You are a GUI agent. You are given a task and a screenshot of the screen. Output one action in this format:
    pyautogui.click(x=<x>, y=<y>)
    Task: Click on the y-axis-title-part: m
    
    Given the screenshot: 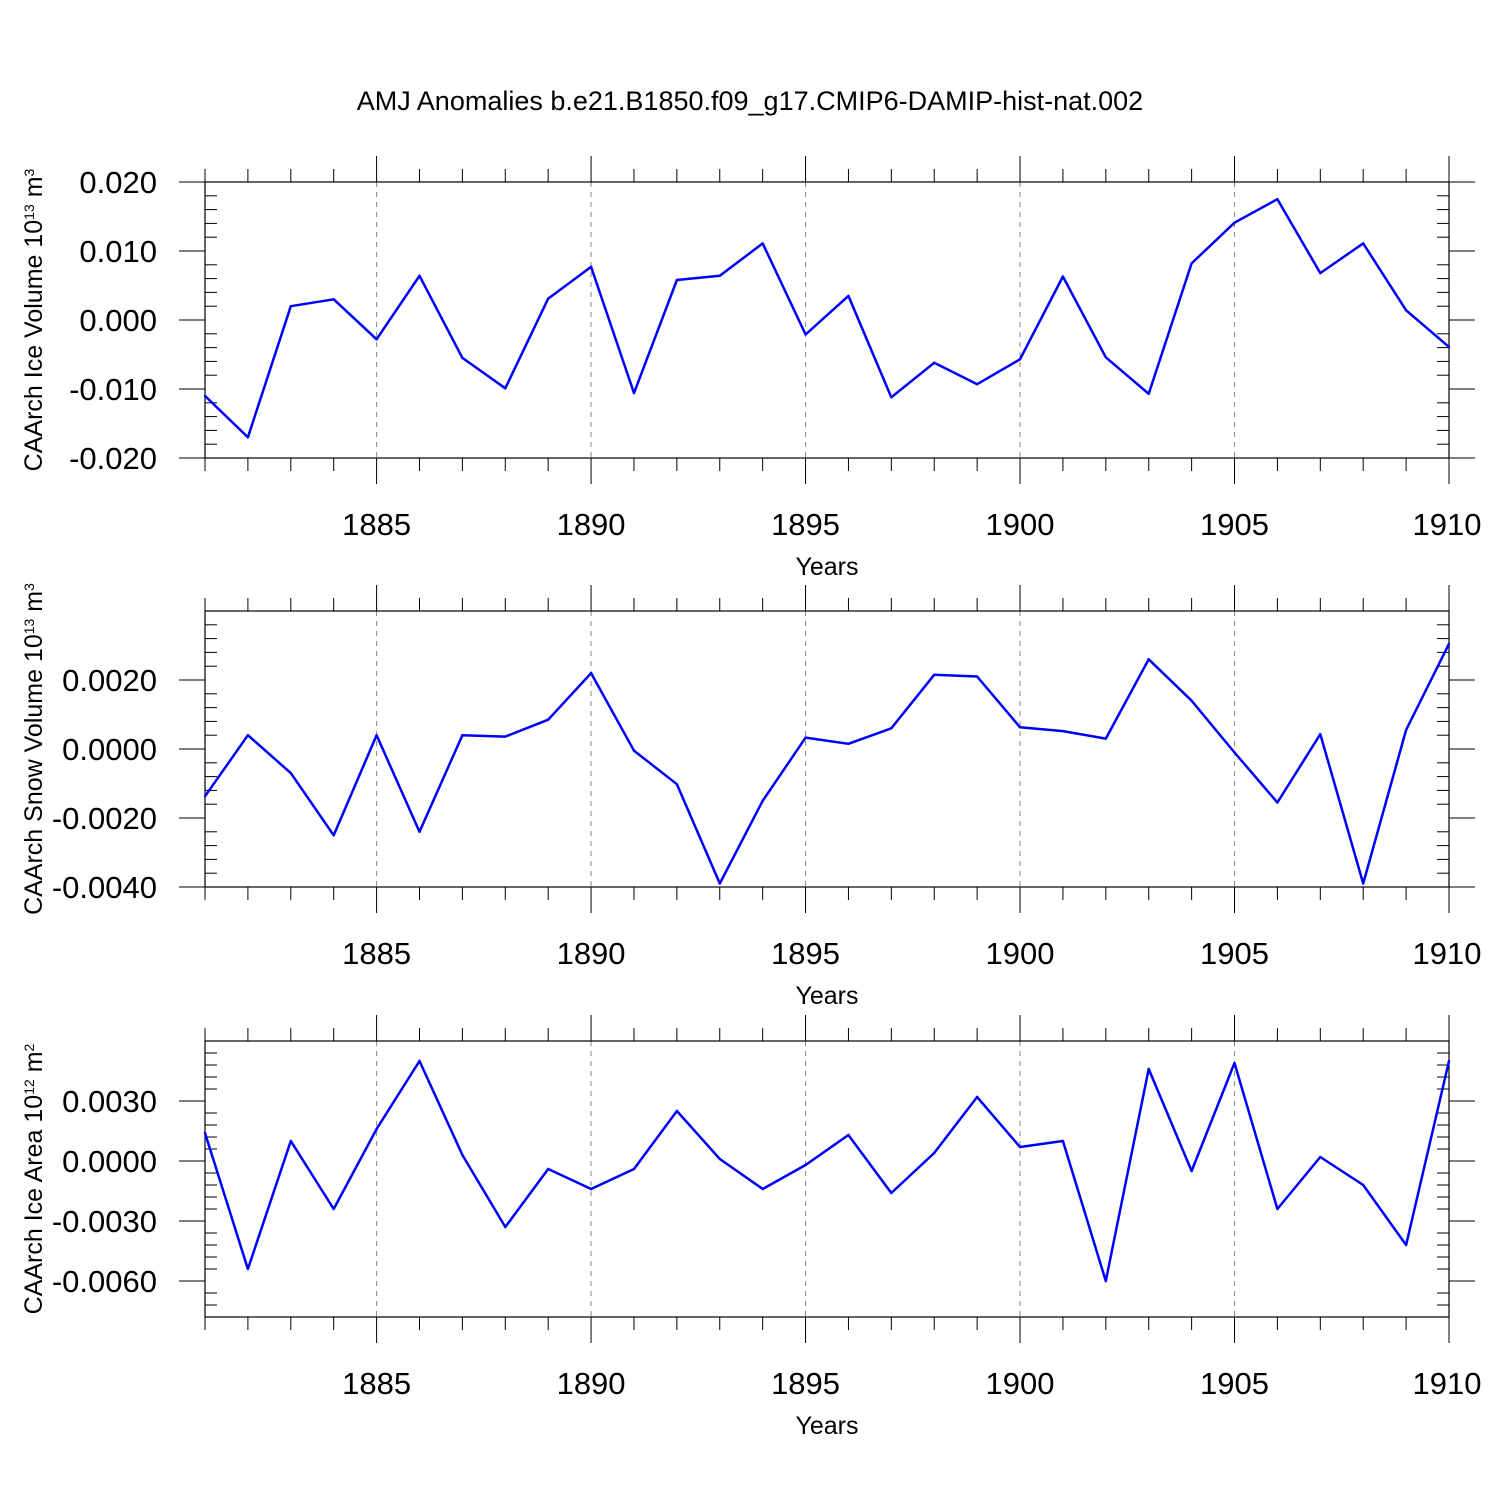 What is the action you would take?
    pyautogui.click(x=34, y=605)
    